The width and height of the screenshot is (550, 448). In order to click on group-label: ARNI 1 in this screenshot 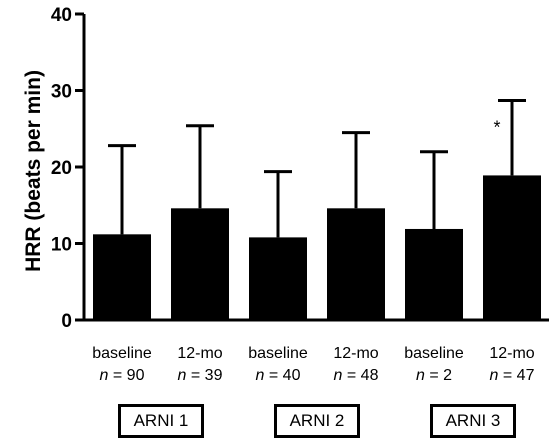, I will do `click(161, 421)`.